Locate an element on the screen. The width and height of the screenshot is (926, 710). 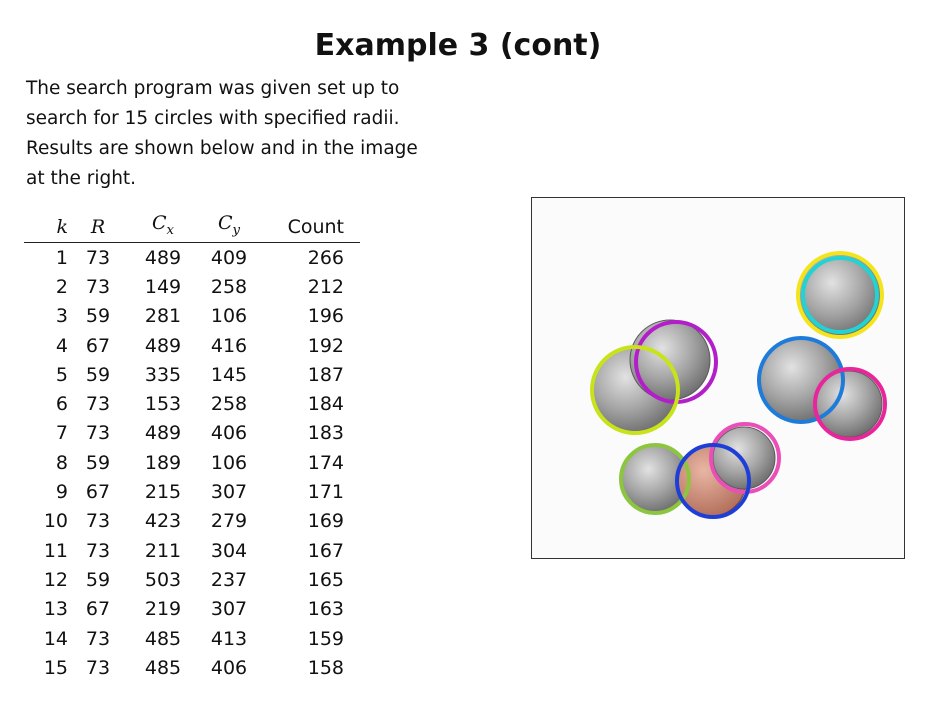
table-row: 4 67 489 416 192 is located at coordinates (192, 345).